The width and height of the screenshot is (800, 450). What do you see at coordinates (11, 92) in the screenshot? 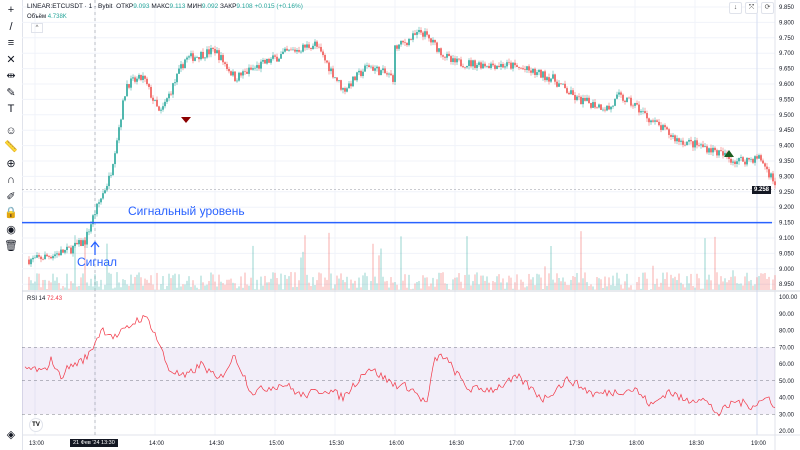
I see `brush-icon: ✎` at bounding box center [11, 92].